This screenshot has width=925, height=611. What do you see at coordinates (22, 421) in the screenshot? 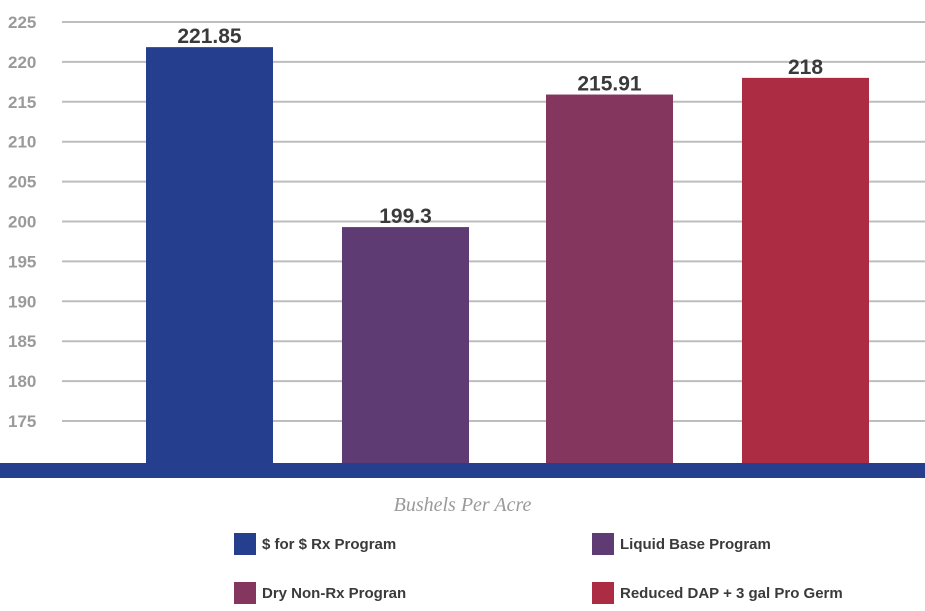
I see `y-tick-label: 175` at bounding box center [22, 421].